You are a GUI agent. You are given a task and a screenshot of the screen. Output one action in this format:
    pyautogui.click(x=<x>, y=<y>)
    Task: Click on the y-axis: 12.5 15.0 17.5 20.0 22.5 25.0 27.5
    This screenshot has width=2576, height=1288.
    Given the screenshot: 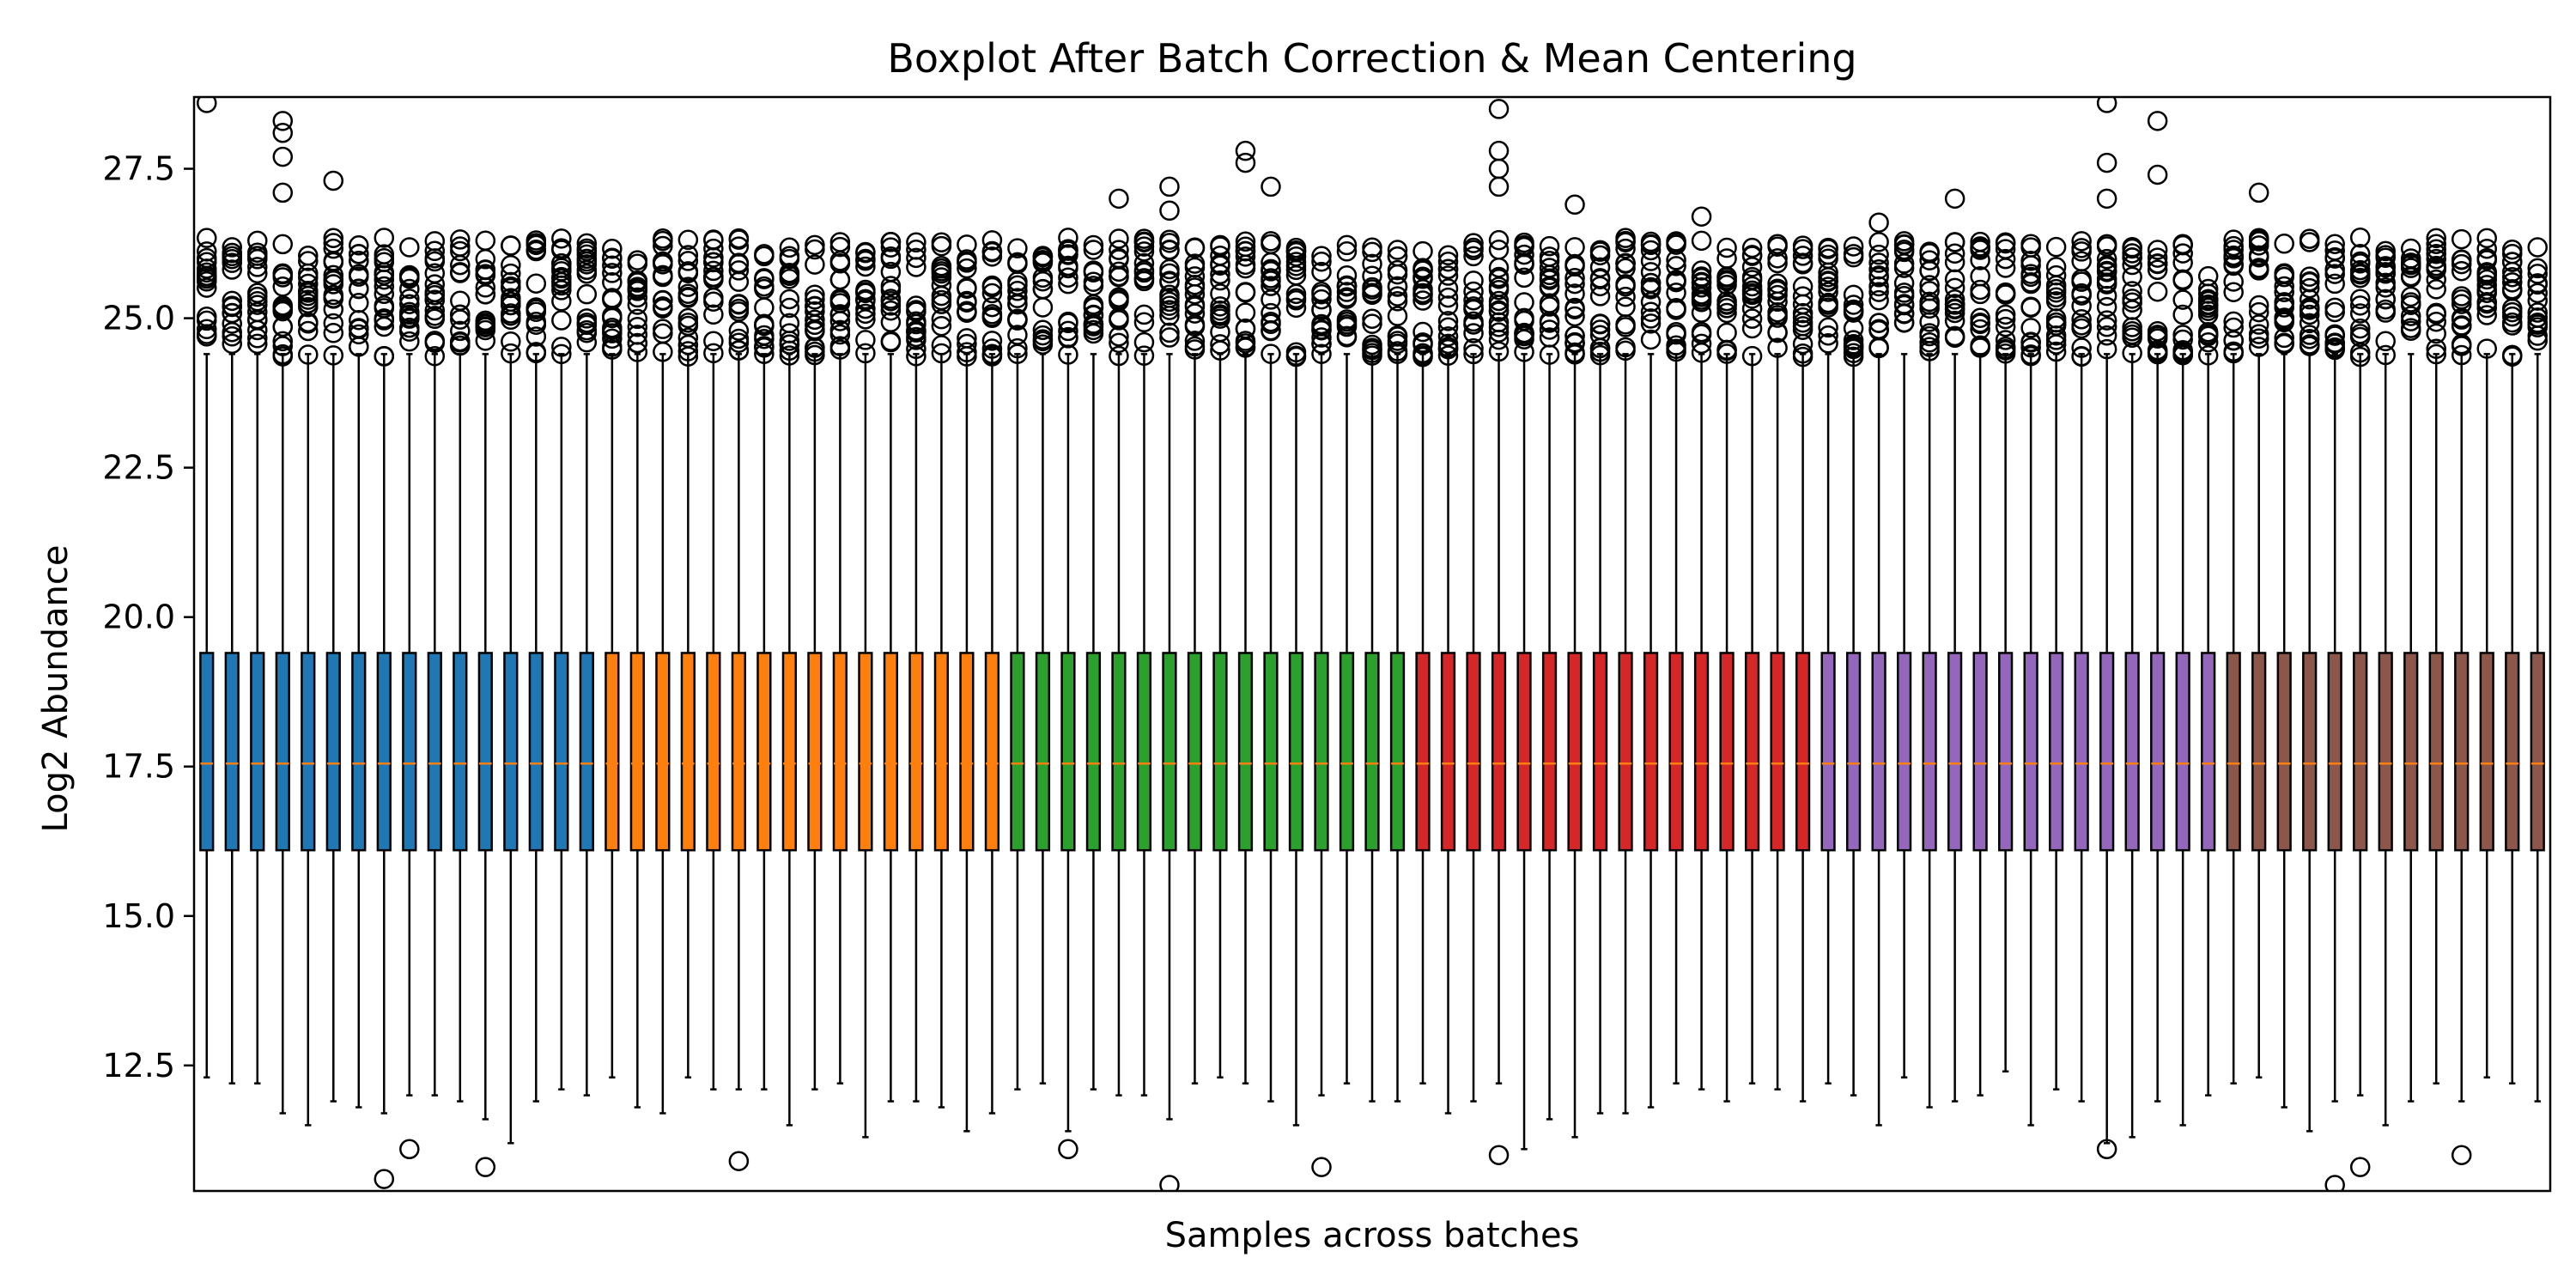 What is the action you would take?
    pyautogui.click(x=148, y=617)
    